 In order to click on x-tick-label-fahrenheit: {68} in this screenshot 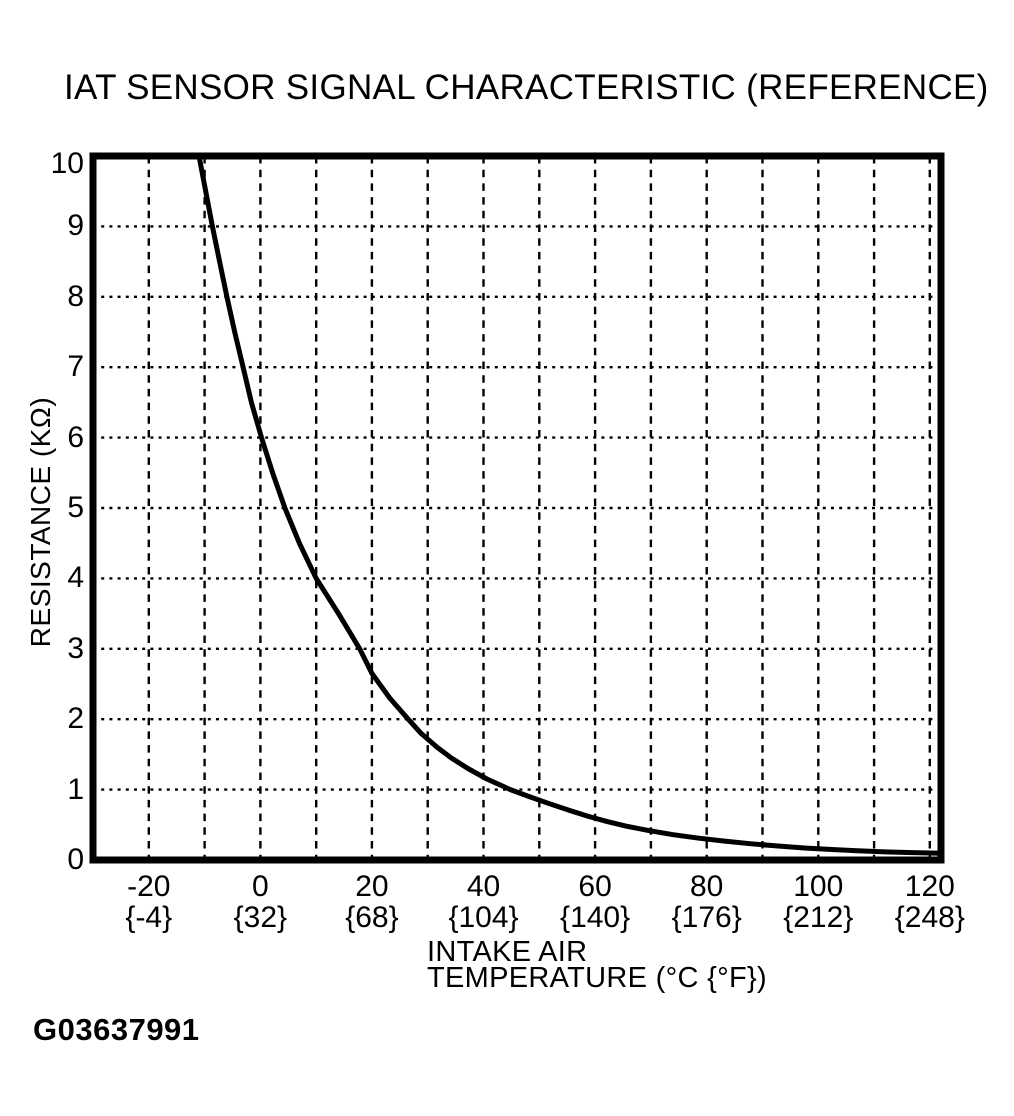, I will do `click(372, 917)`.